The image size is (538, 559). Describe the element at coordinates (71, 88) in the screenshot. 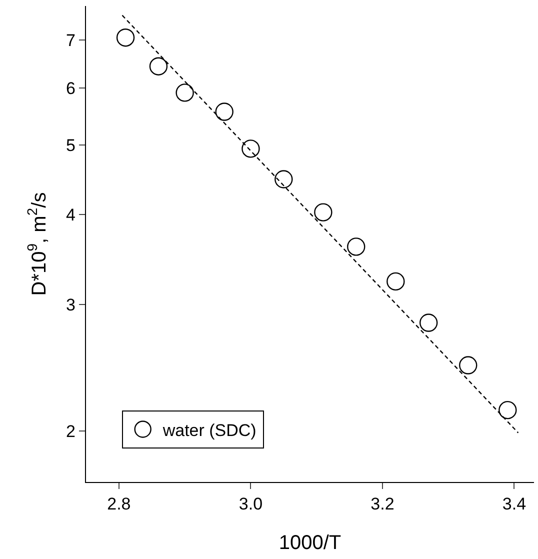

I see `y-tick-label: 6` at that location.